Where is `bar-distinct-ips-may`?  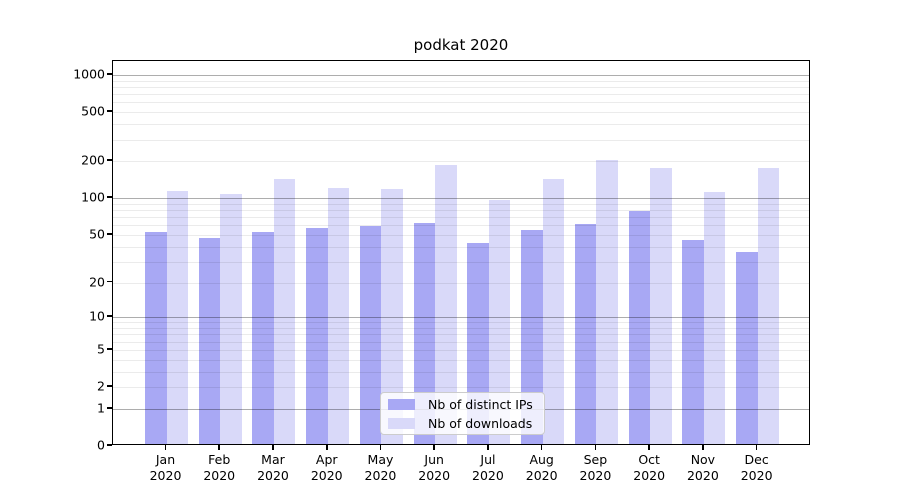
bar-distinct-ips-may is located at coordinates (370, 334).